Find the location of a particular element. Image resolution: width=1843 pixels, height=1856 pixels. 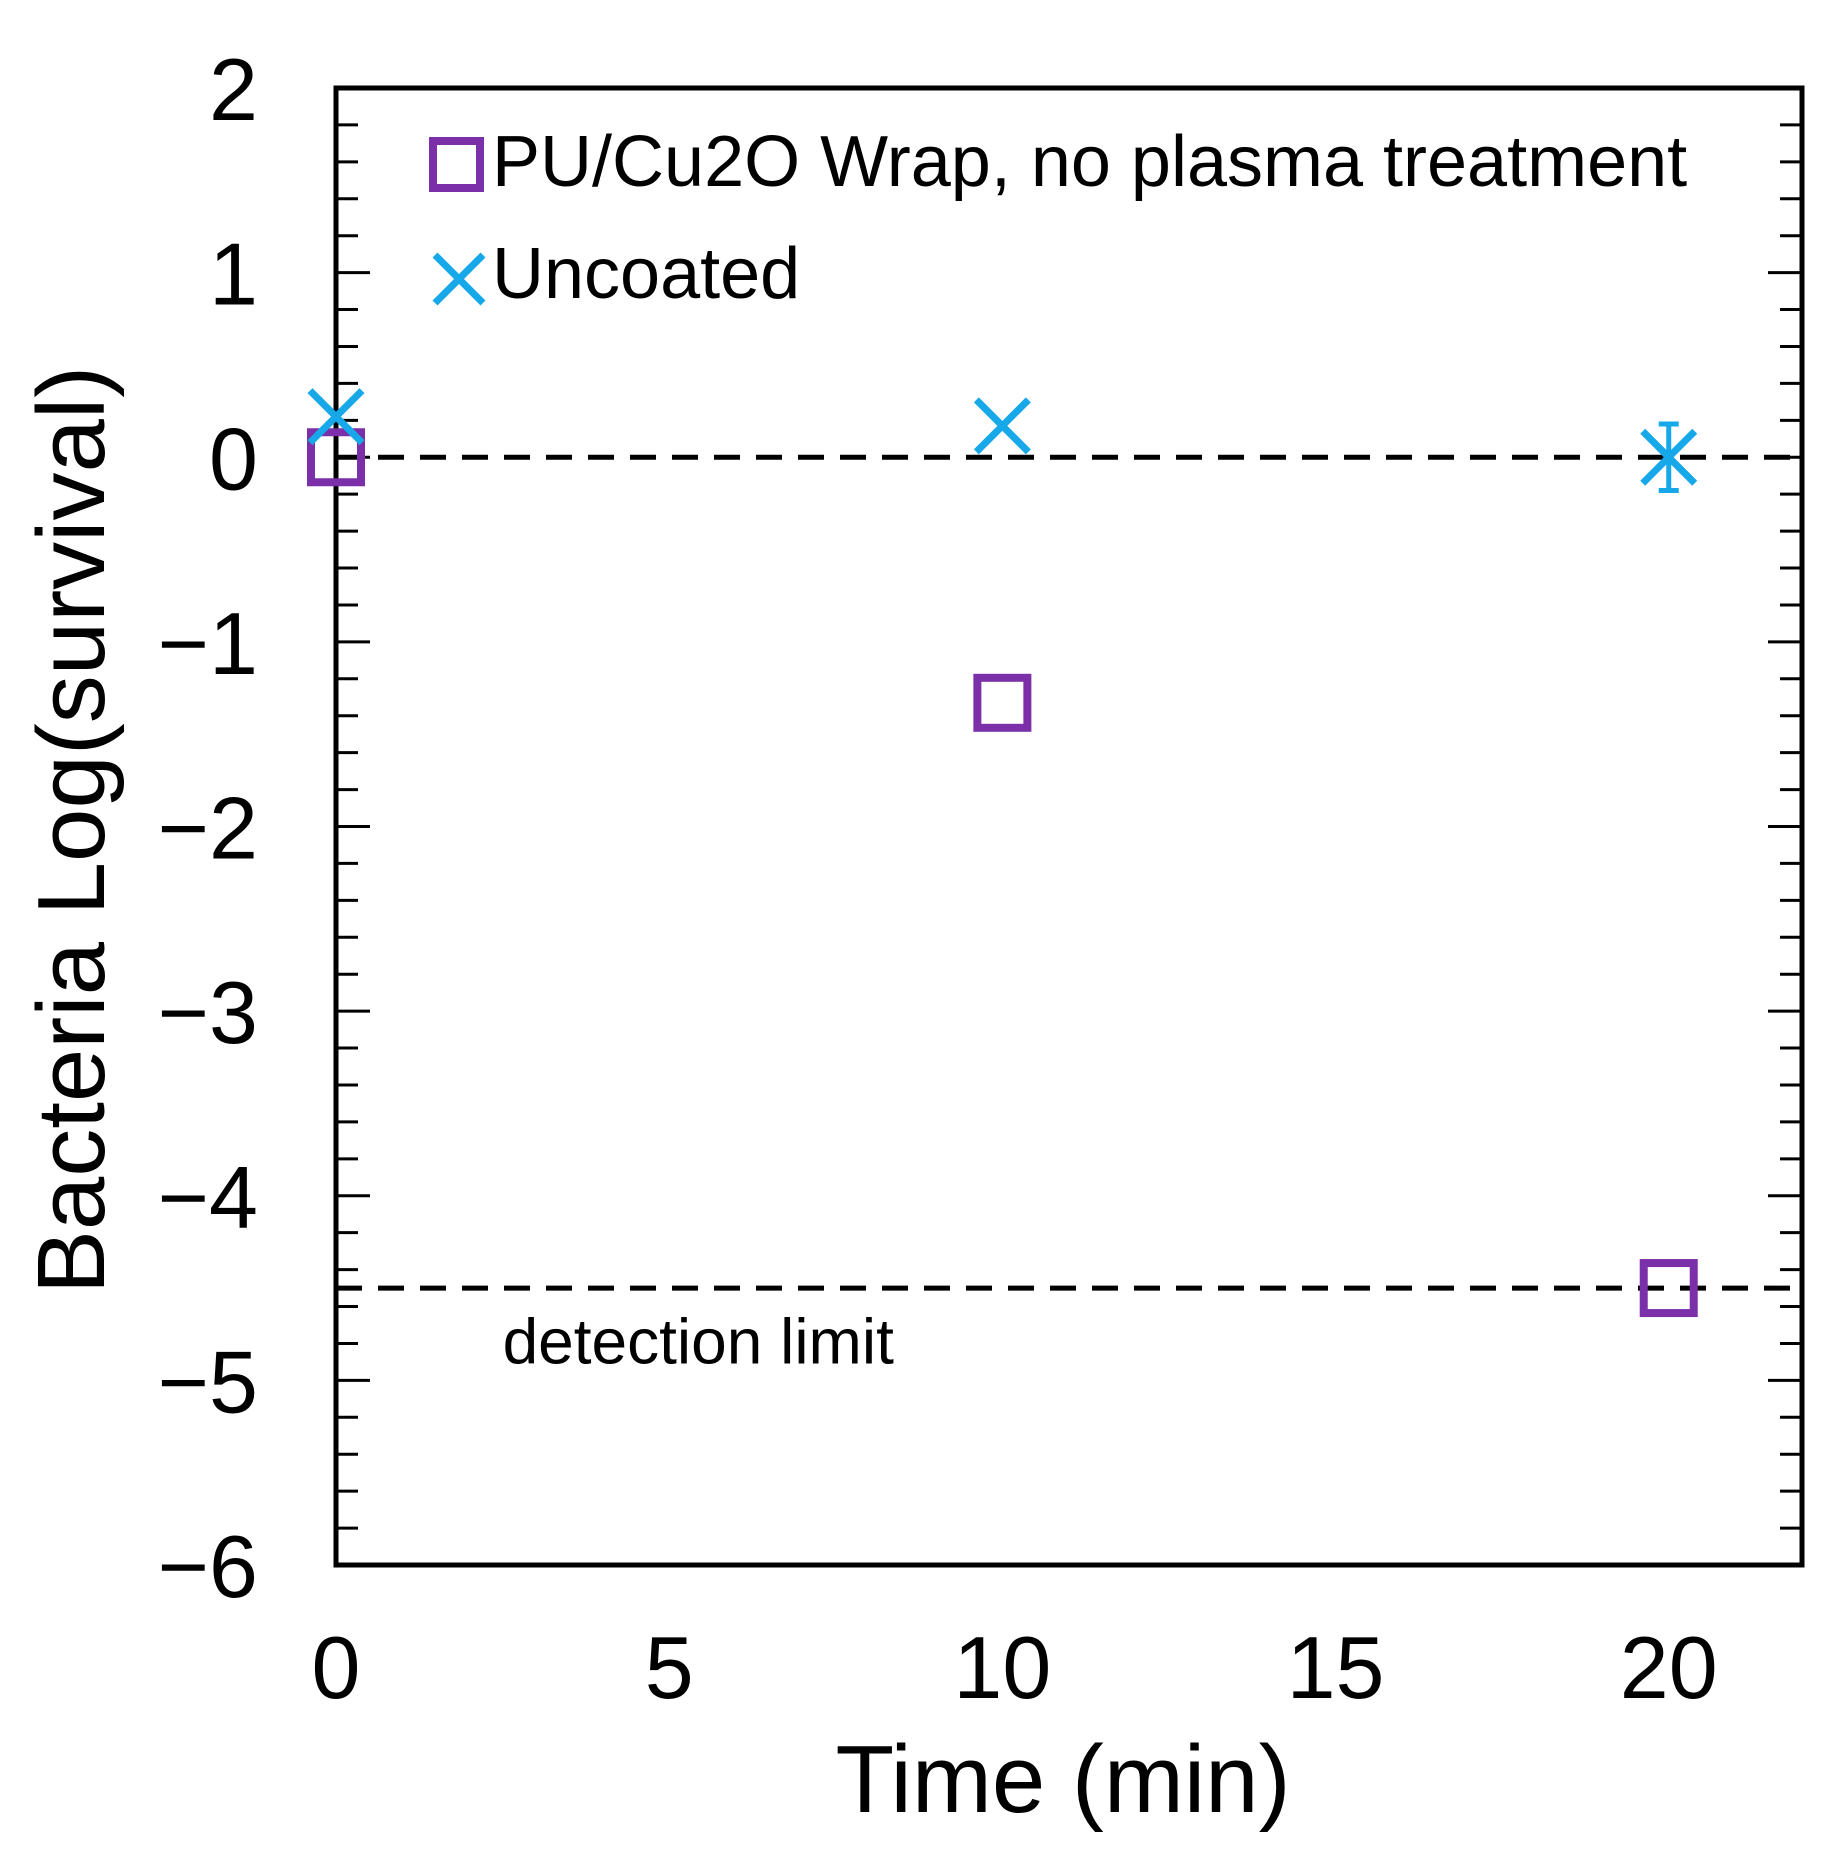

legend-x-icon is located at coordinates (459, 279).